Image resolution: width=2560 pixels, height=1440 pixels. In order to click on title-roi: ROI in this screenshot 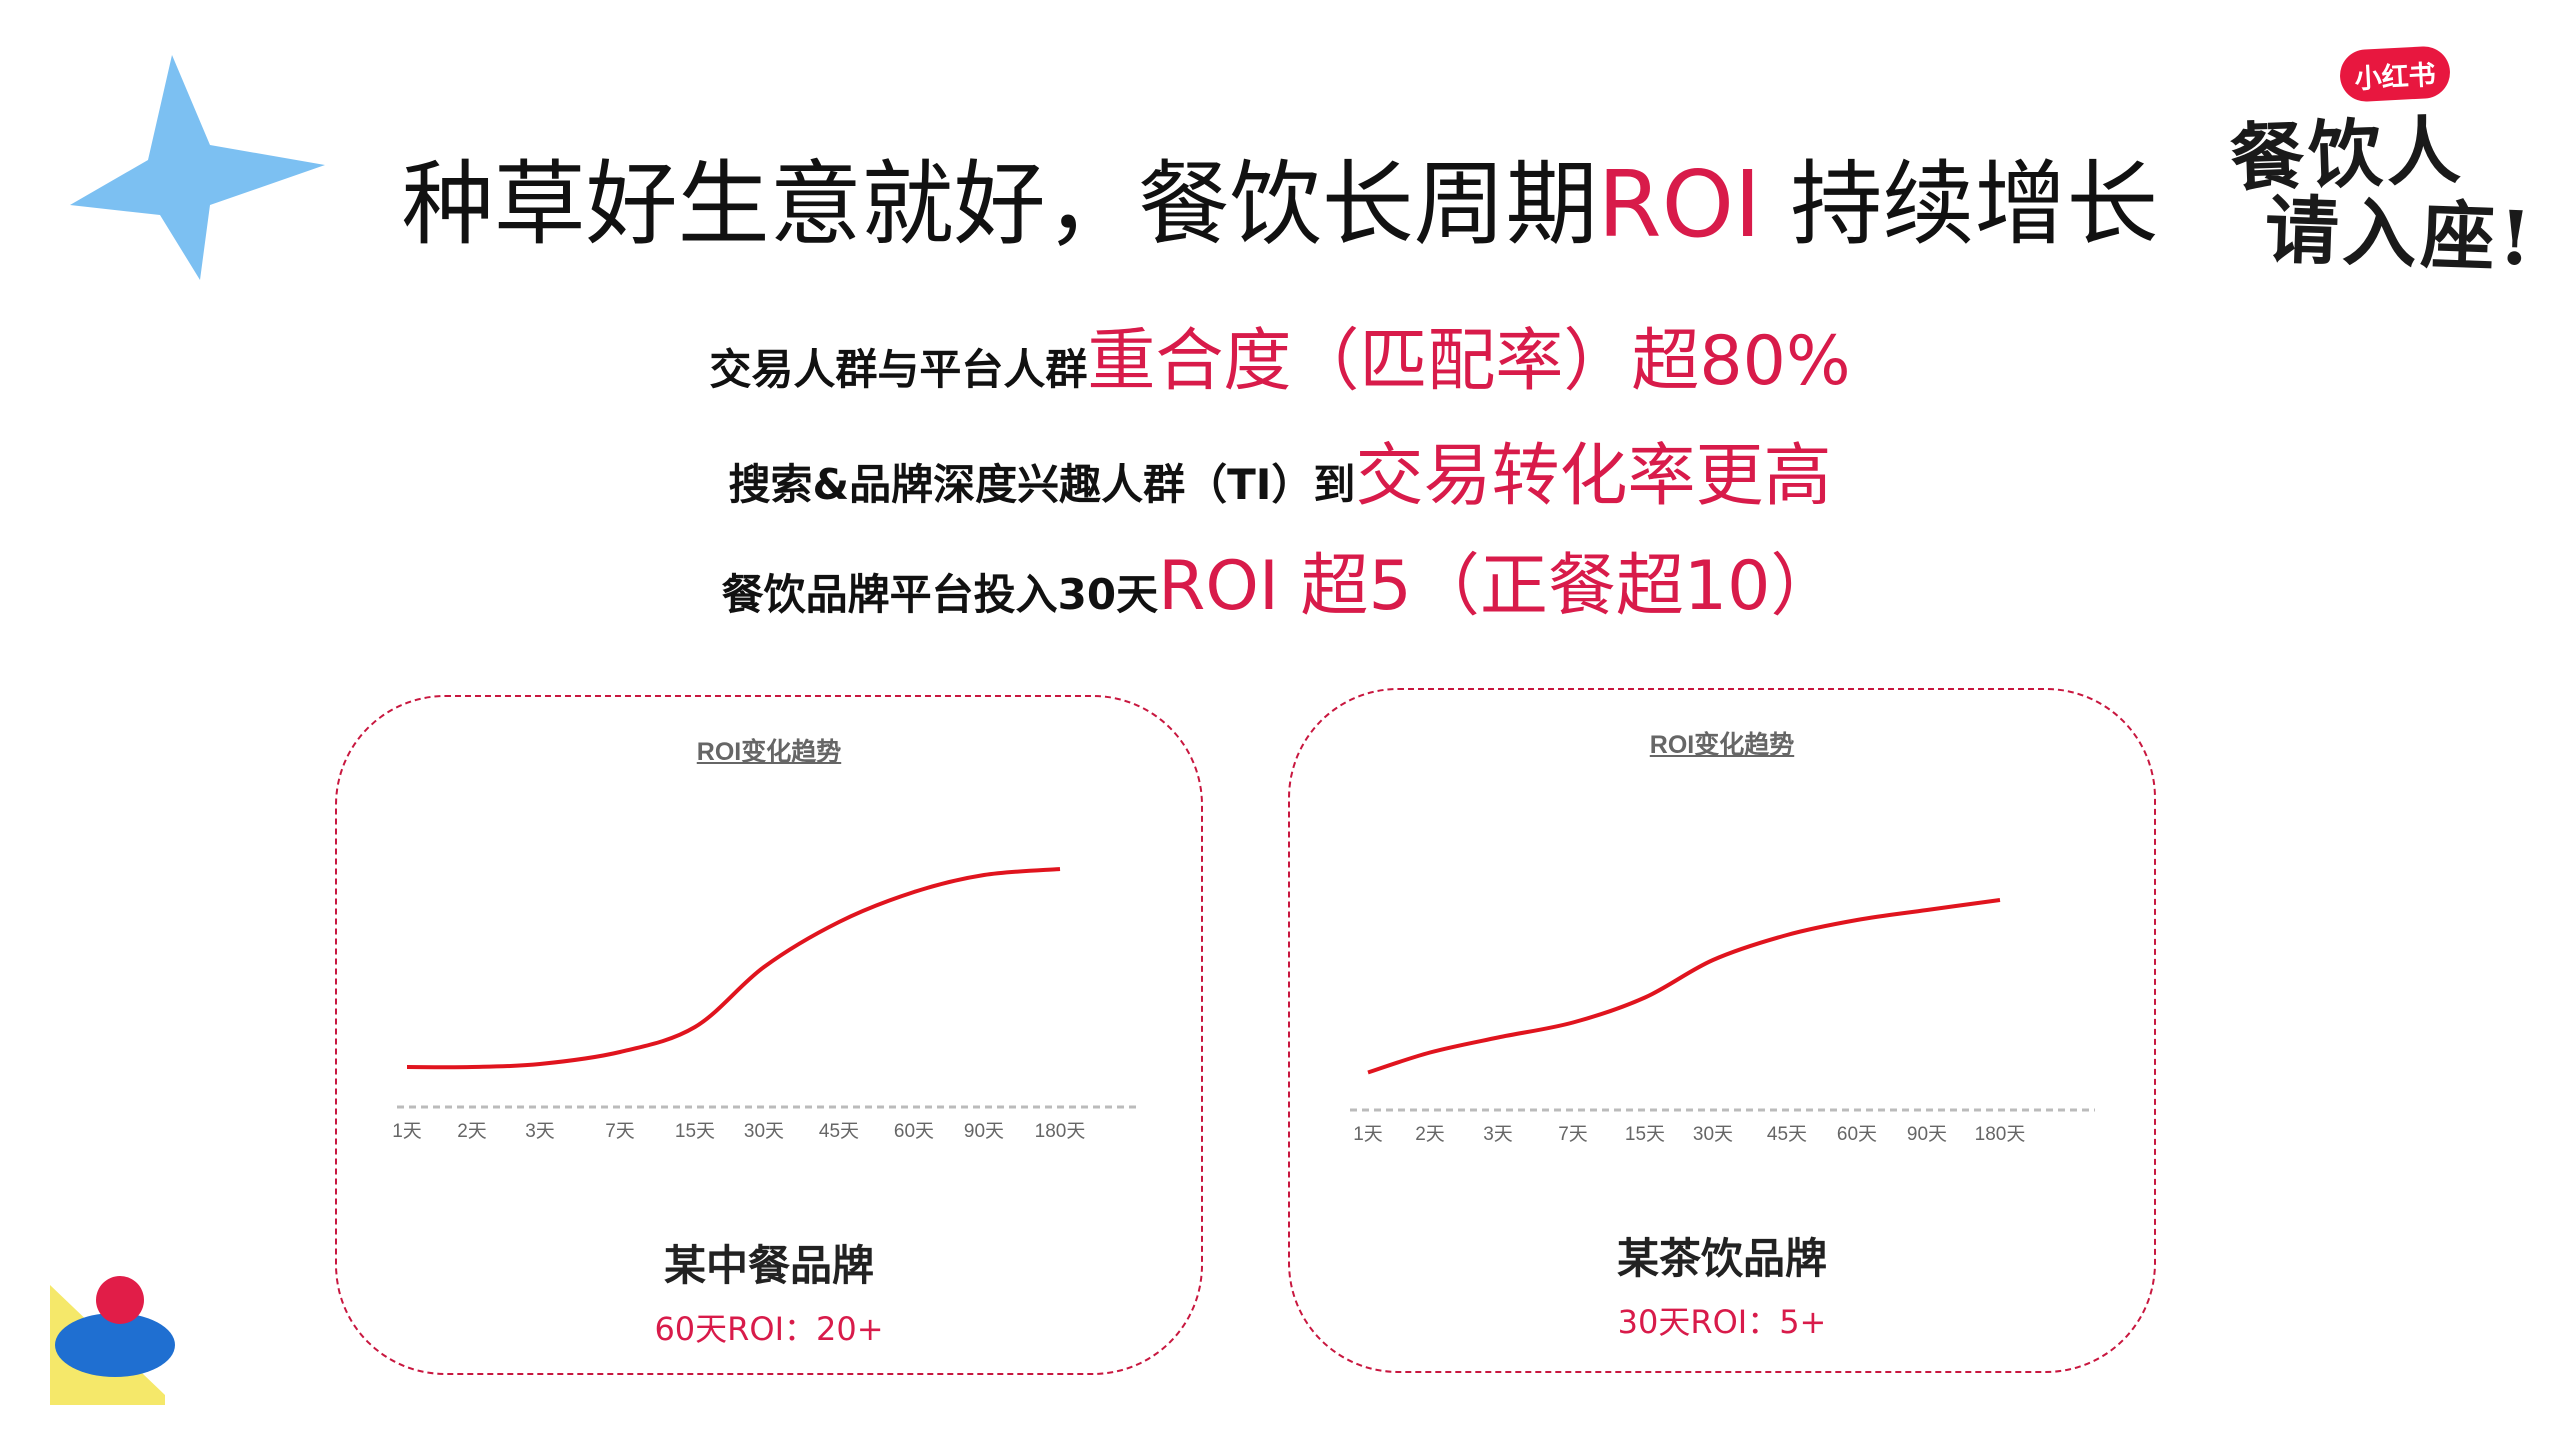, I will do `click(1679, 204)`.